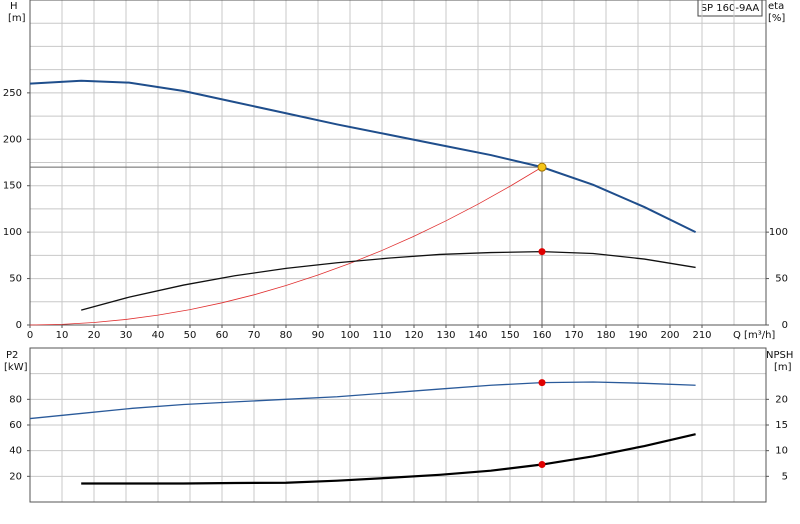  Describe the element at coordinates (12, 186) in the screenshot. I see `y-tick-label: 150` at that location.